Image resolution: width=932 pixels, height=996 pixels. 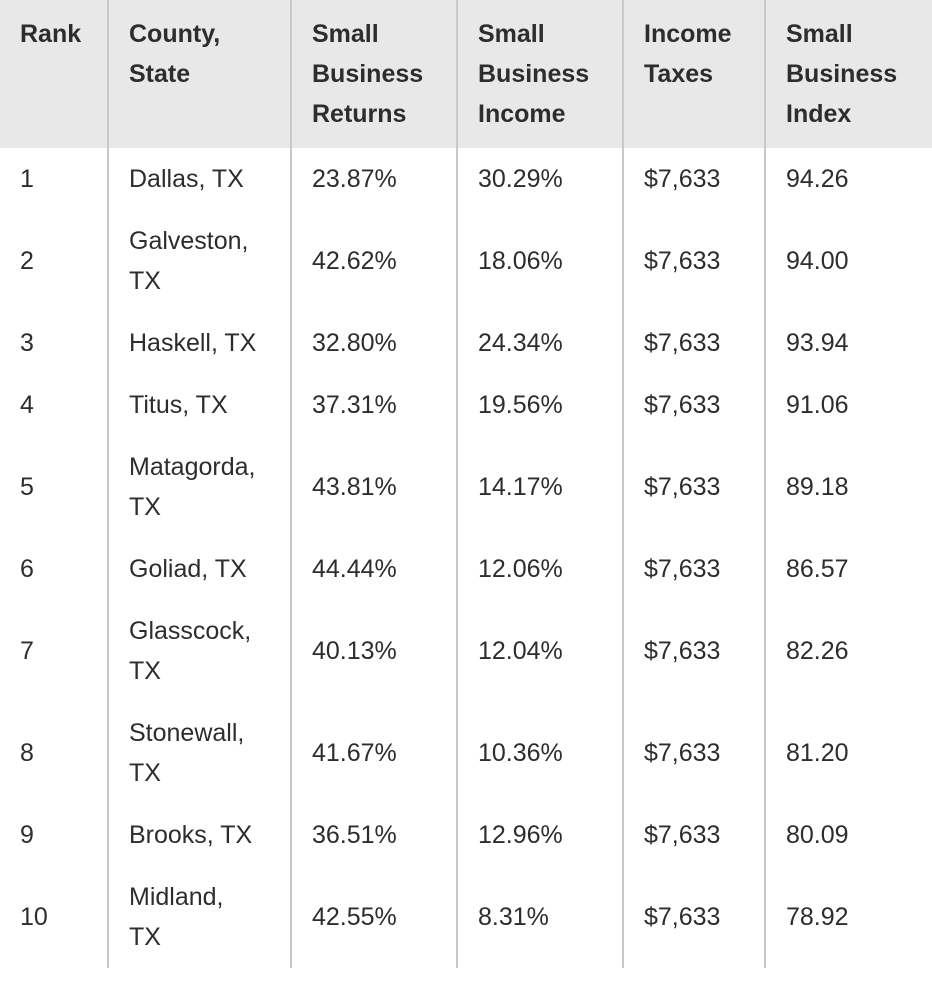 I want to click on rank-cell: 4, so click(x=54, y=405).